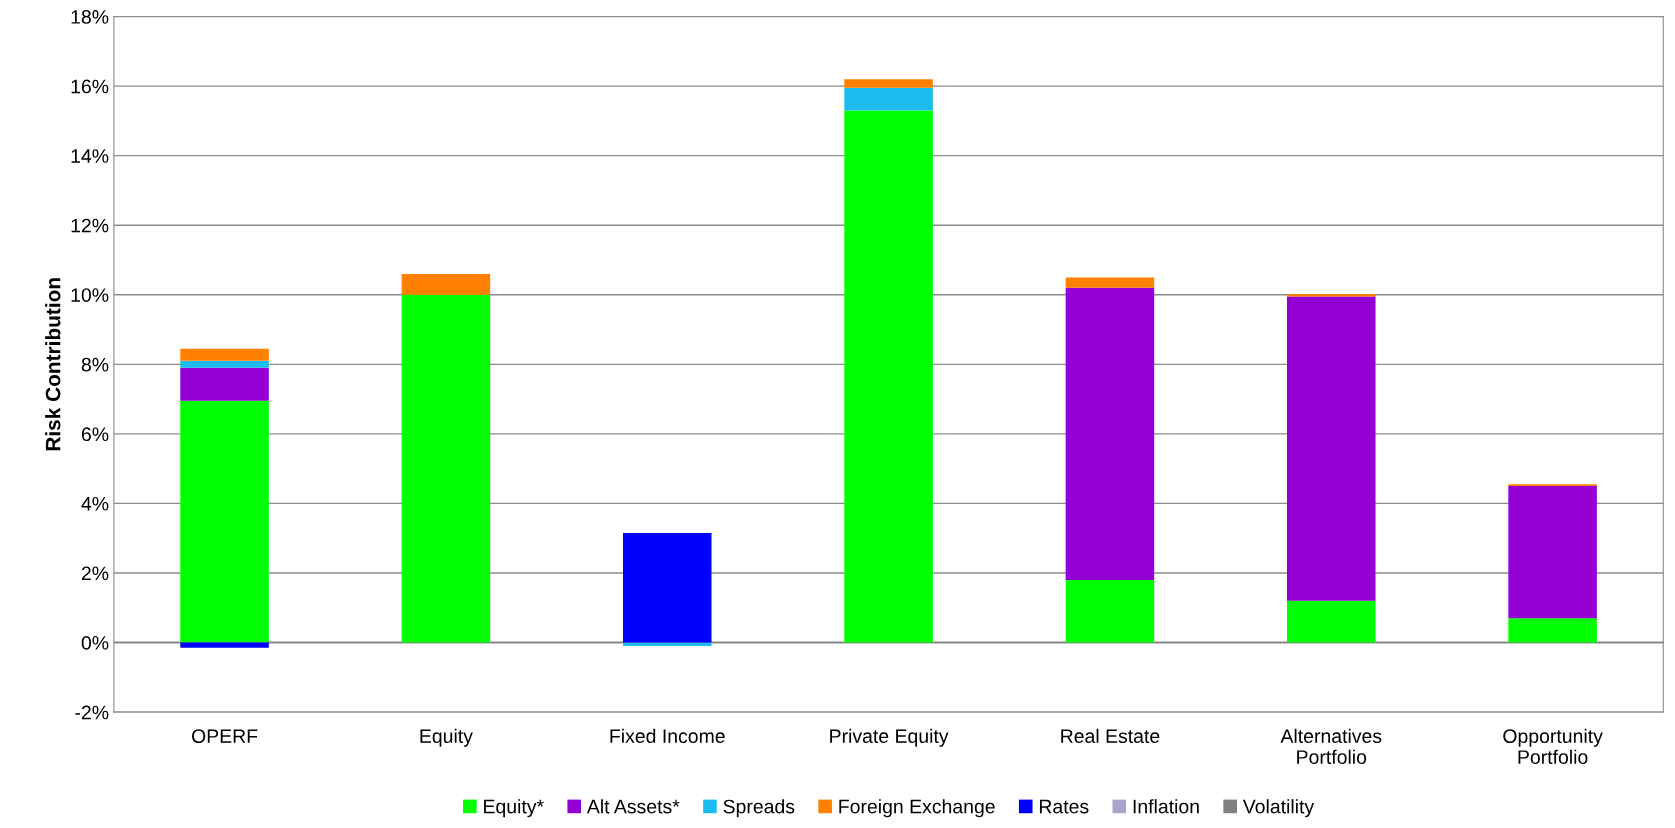 The width and height of the screenshot is (1675, 828). What do you see at coordinates (90, 225) in the screenshot?
I see `y-tick-label: 12%` at bounding box center [90, 225].